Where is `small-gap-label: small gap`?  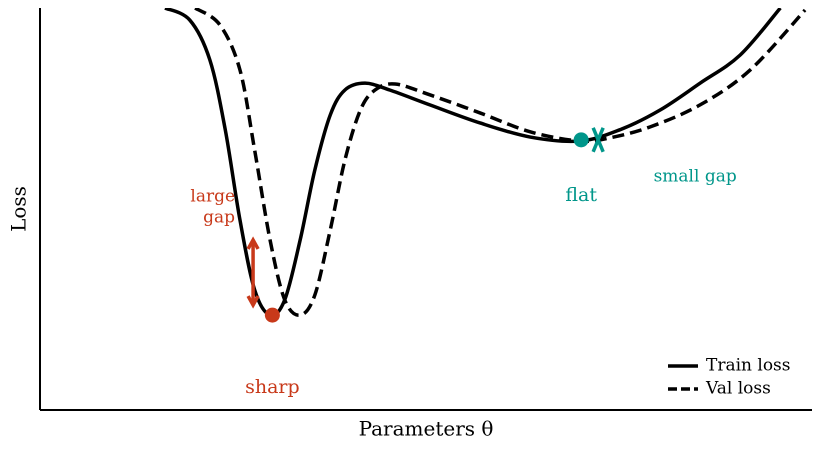
small-gap-label: small gap is located at coordinates (695, 176).